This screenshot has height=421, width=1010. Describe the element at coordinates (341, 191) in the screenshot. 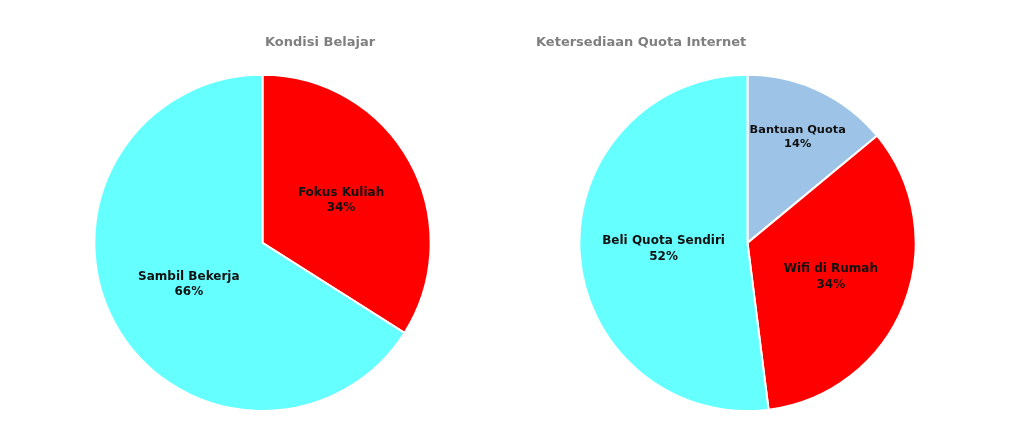

I see `slice-label: Fokus Kuliah` at that location.